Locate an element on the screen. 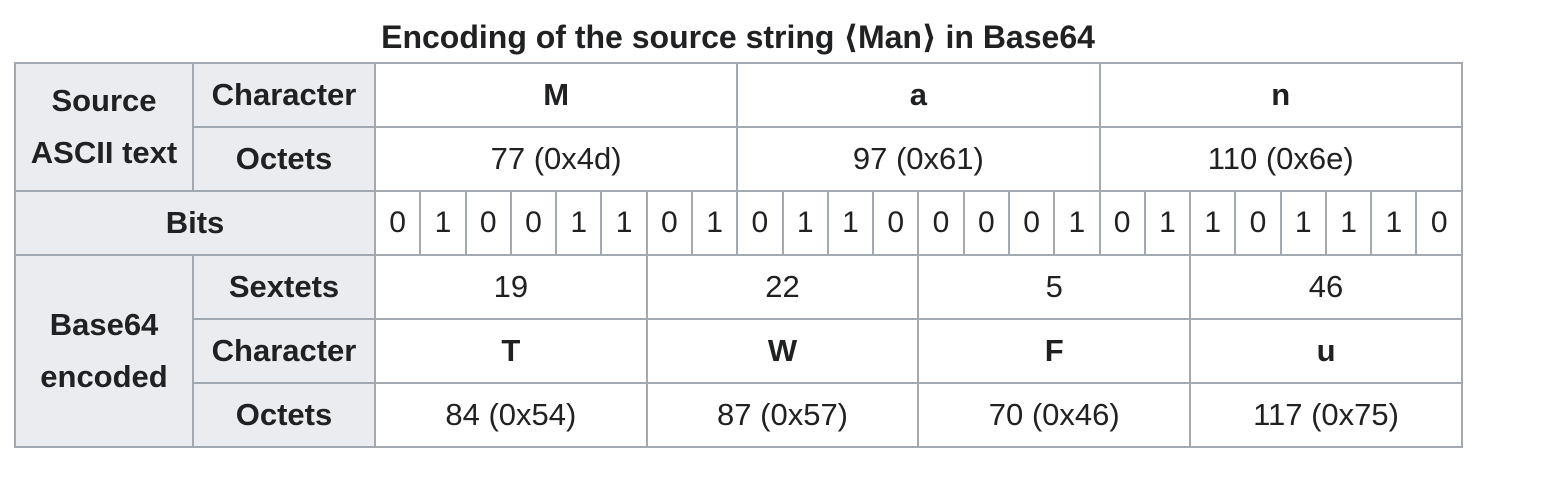  ascii-text-label: ASCII text is located at coordinates (104, 152).